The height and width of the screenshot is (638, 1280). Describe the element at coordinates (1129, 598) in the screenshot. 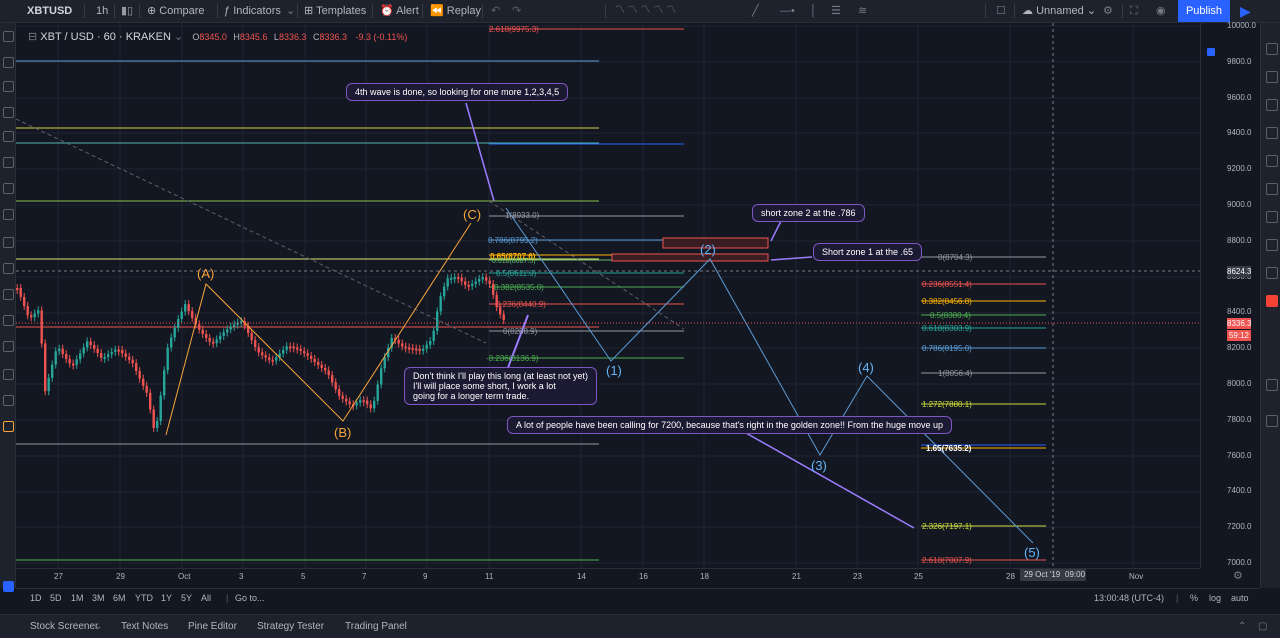

I see `clock: 13:00:48 (UTC-4)` at that location.